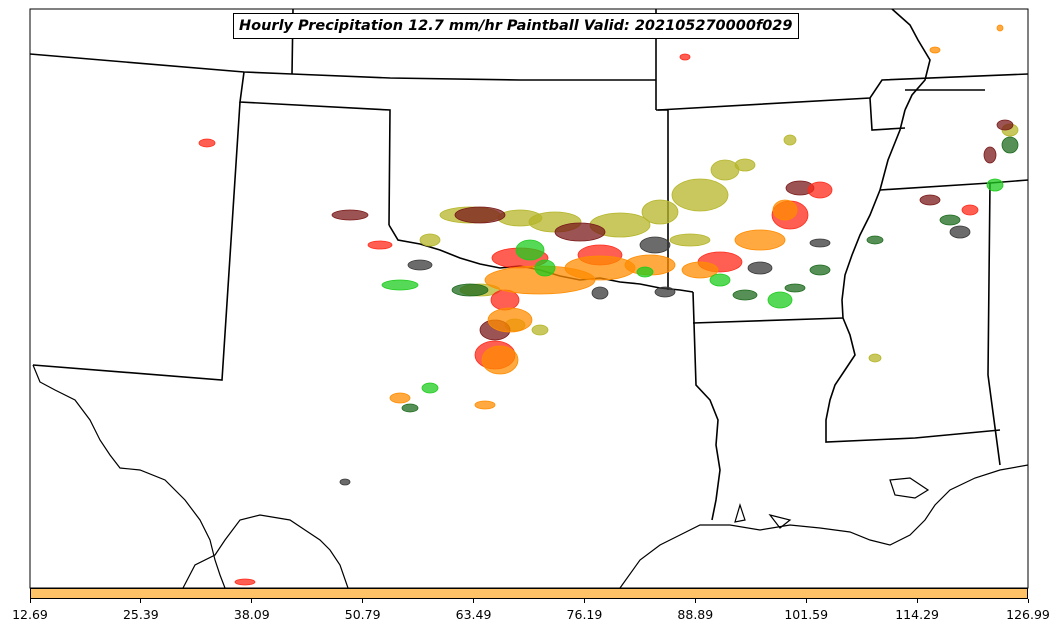 This screenshot has width=1062, height=633. Describe the element at coordinates (140, 614) in the screenshot. I see `colorbar-tick-label: 25.39` at that location.